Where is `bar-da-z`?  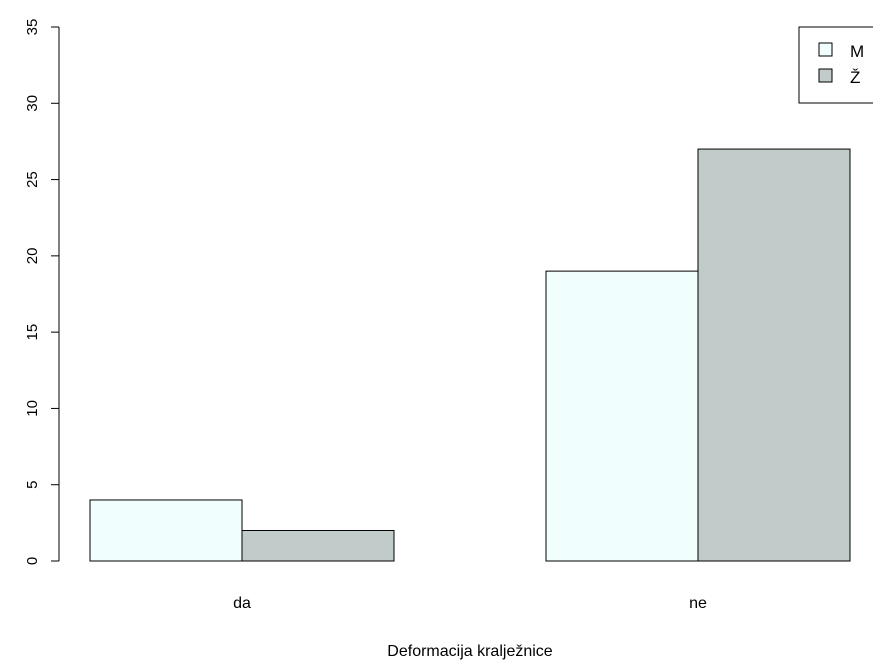 bar-da-z is located at coordinates (318, 545).